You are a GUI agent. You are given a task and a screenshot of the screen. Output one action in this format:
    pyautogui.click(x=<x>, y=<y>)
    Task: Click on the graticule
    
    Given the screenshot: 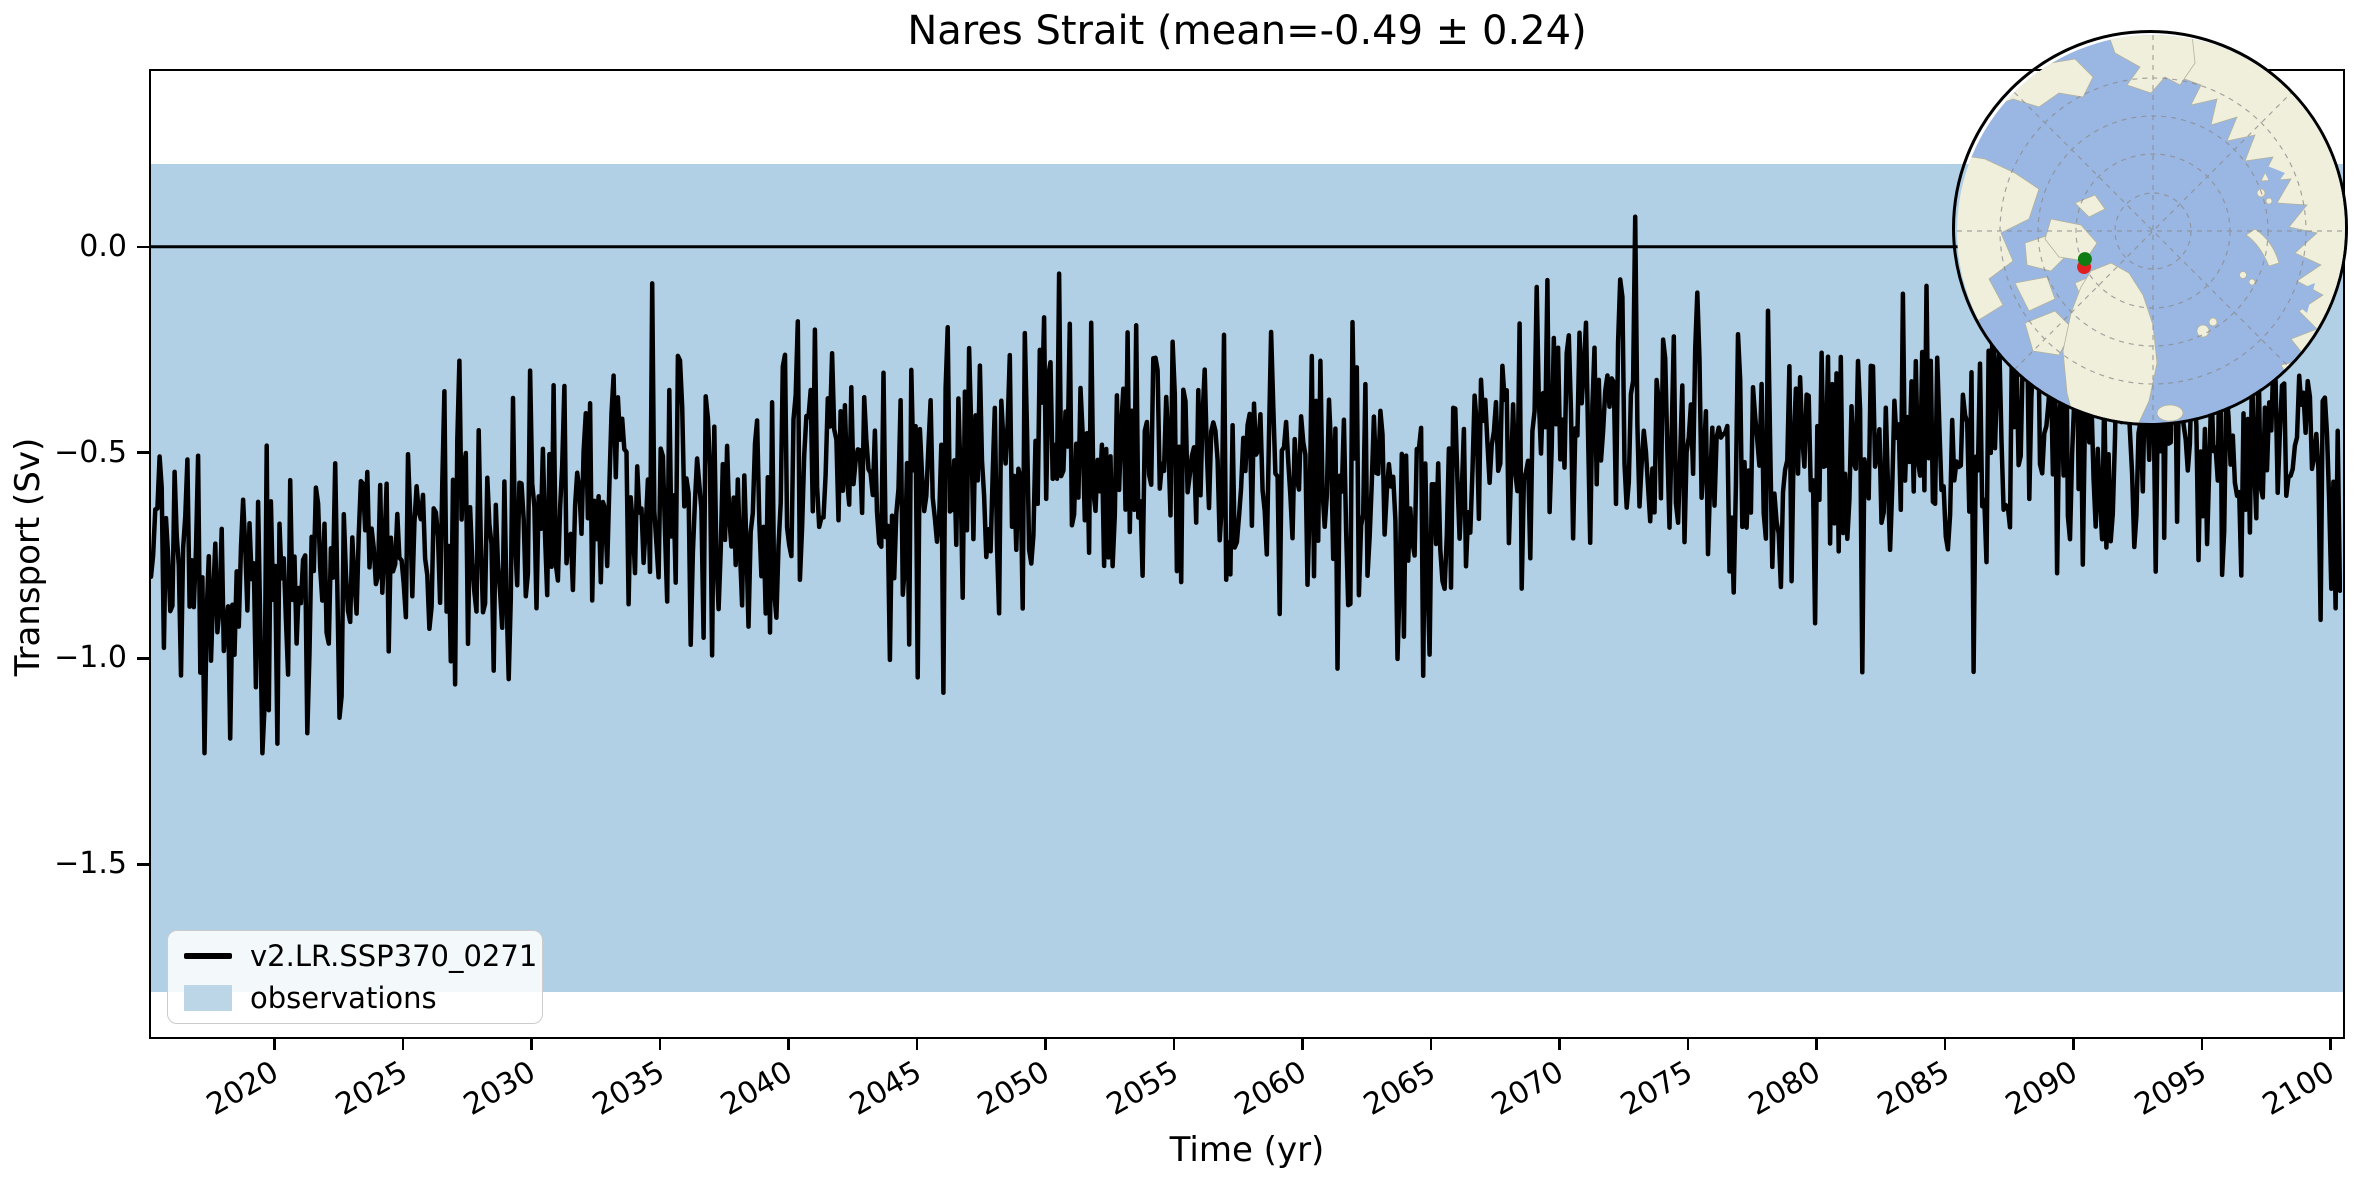 What is the action you would take?
    pyautogui.click(x=2151, y=229)
    